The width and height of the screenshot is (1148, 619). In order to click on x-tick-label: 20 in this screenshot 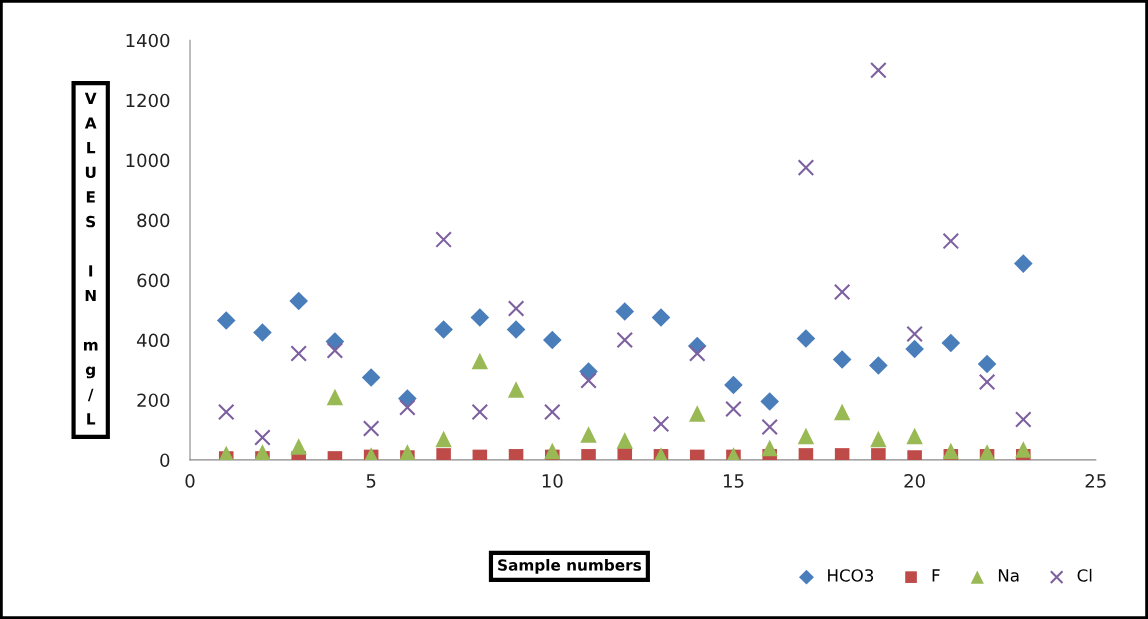, I will do `click(914, 481)`.